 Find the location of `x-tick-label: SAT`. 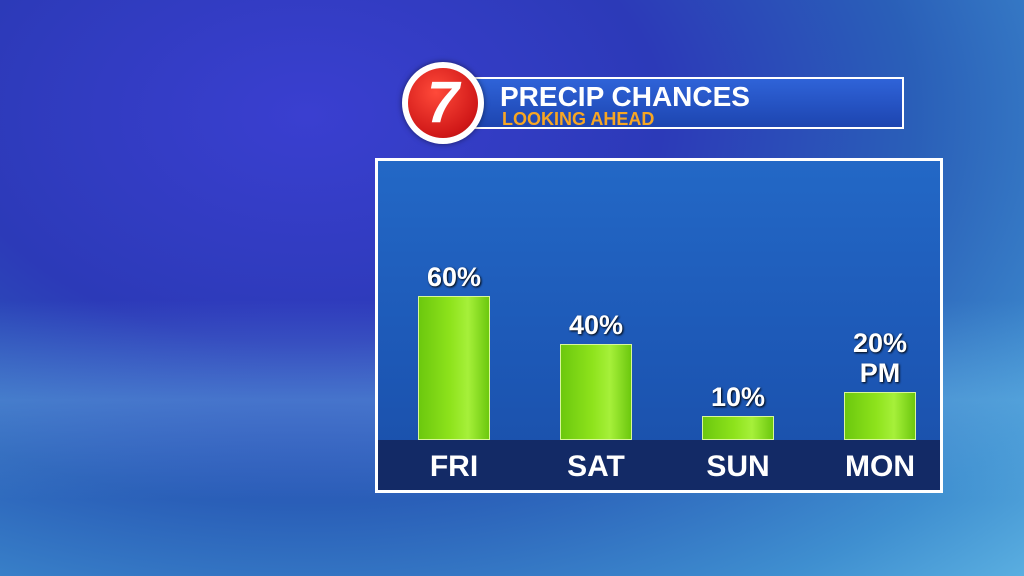

x-tick-label: SAT is located at coordinates (596, 466).